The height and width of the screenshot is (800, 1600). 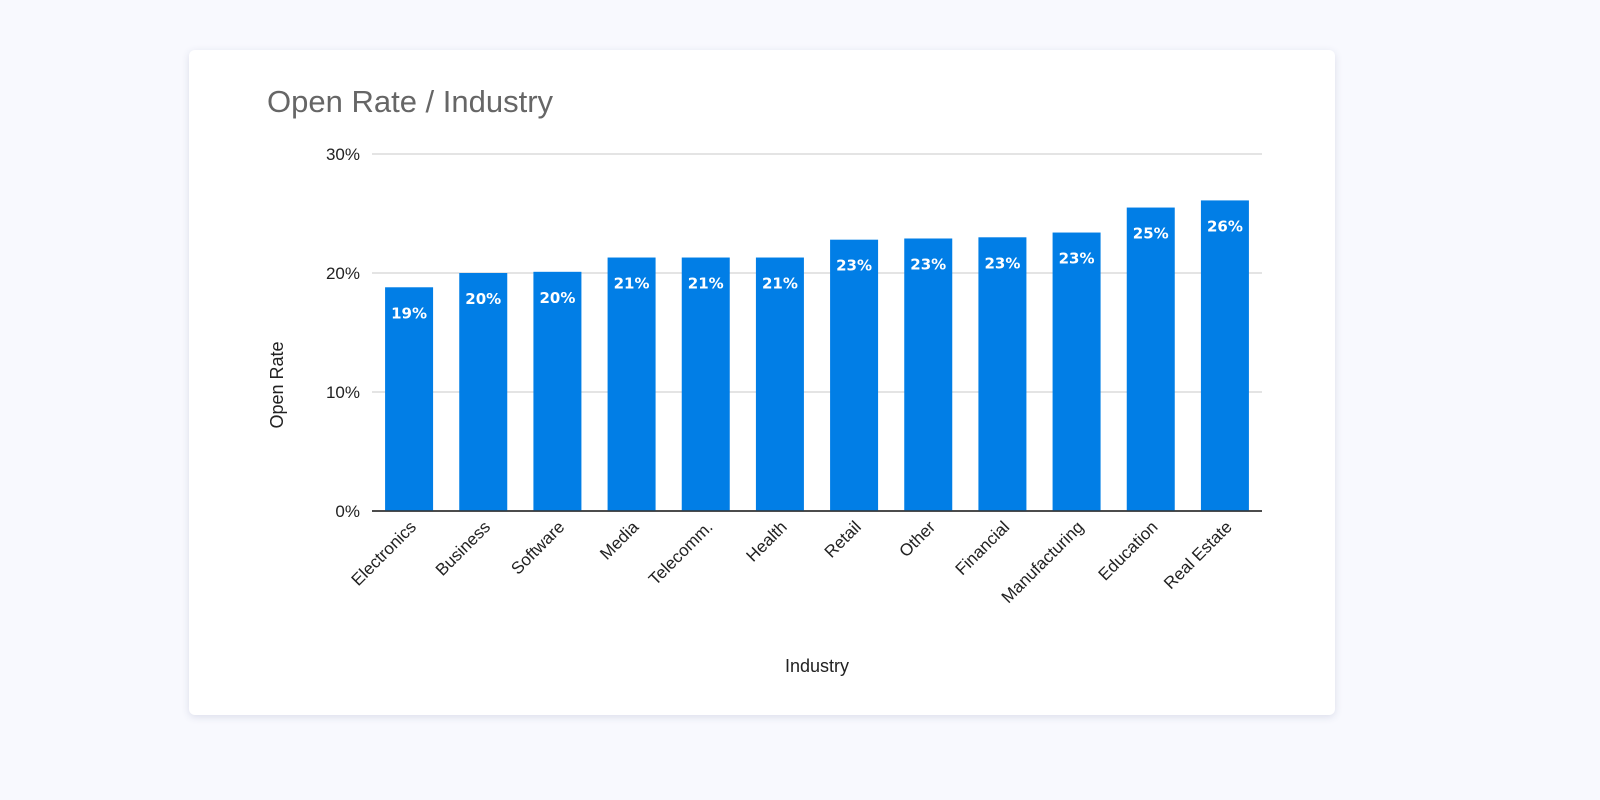 I want to click on chart-title: Open Rate / Industry, so click(x=410, y=101).